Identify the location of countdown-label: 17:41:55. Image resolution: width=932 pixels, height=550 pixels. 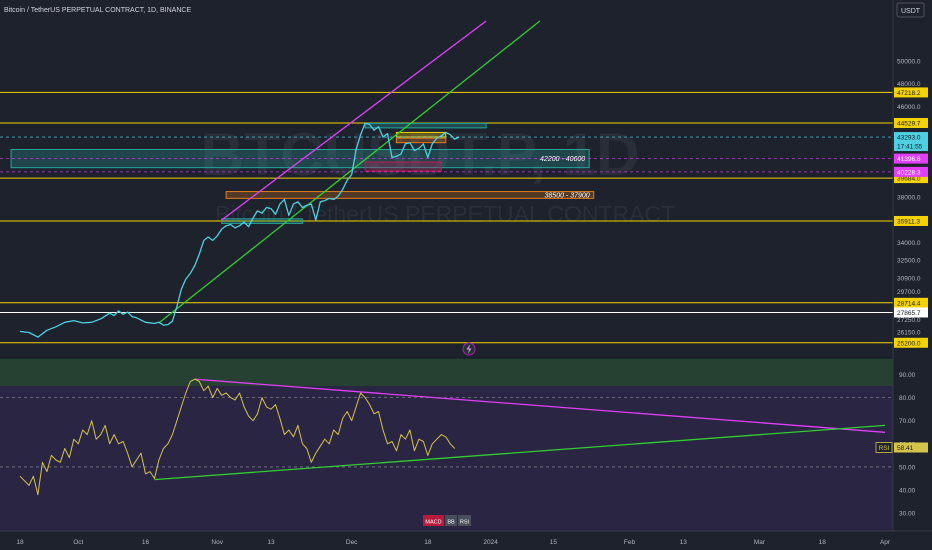
(910, 147).